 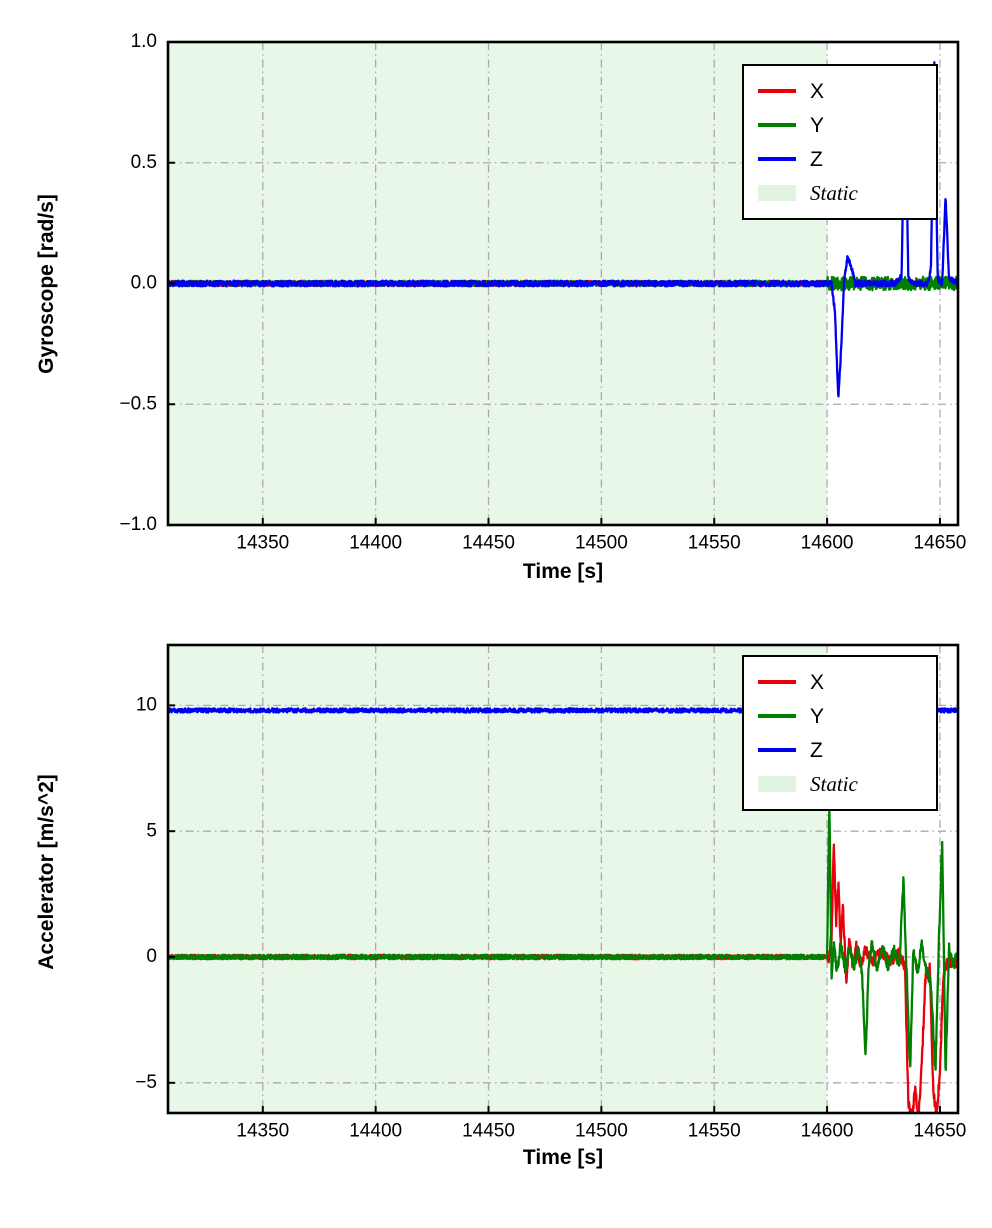 What do you see at coordinates (46, 284) in the screenshot?
I see `gyroscope-y-axis-label: Gyroscope [rad/s]` at bounding box center [46, 284].